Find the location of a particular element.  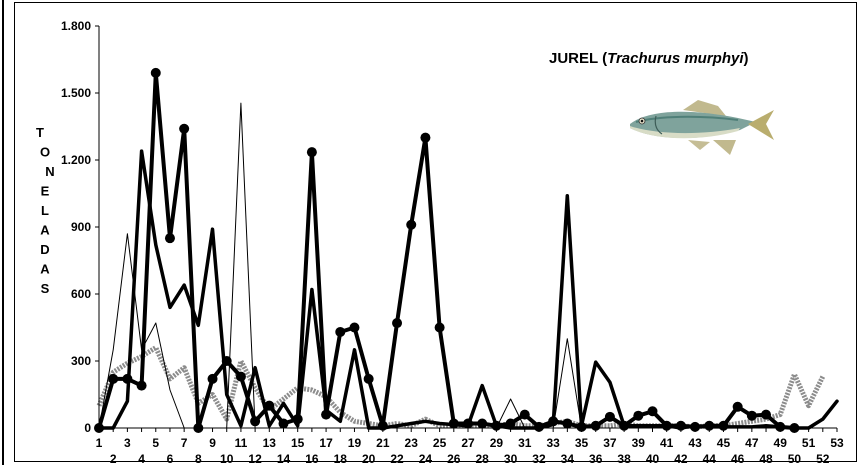

x-tick-label: 41 is located at coordinates (667, 443).